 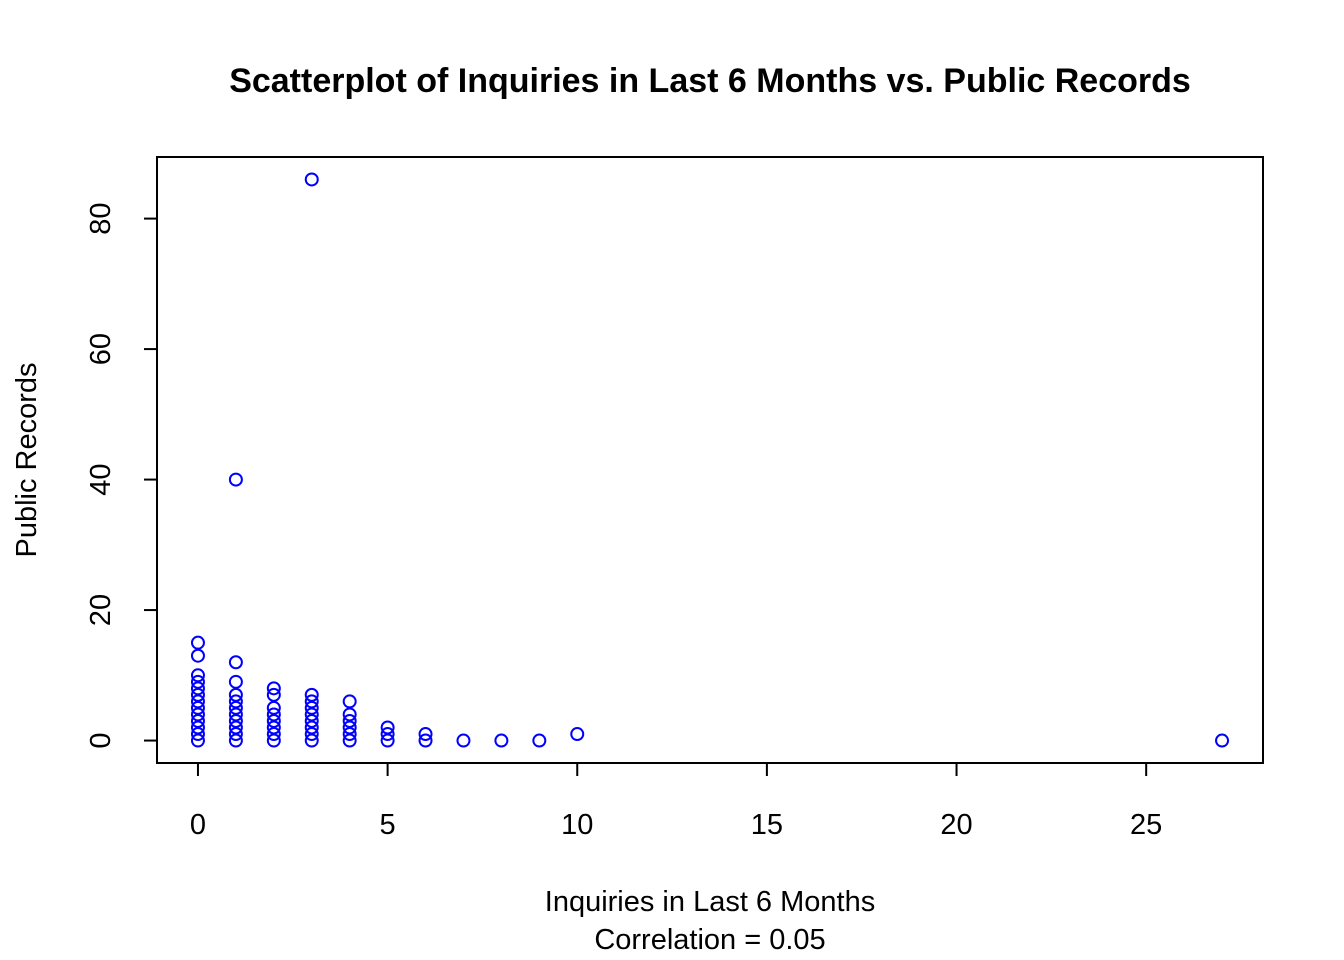 I want to click on x-axis-label: Inquiries in Last 6 Months, so click(x=710, y=902).